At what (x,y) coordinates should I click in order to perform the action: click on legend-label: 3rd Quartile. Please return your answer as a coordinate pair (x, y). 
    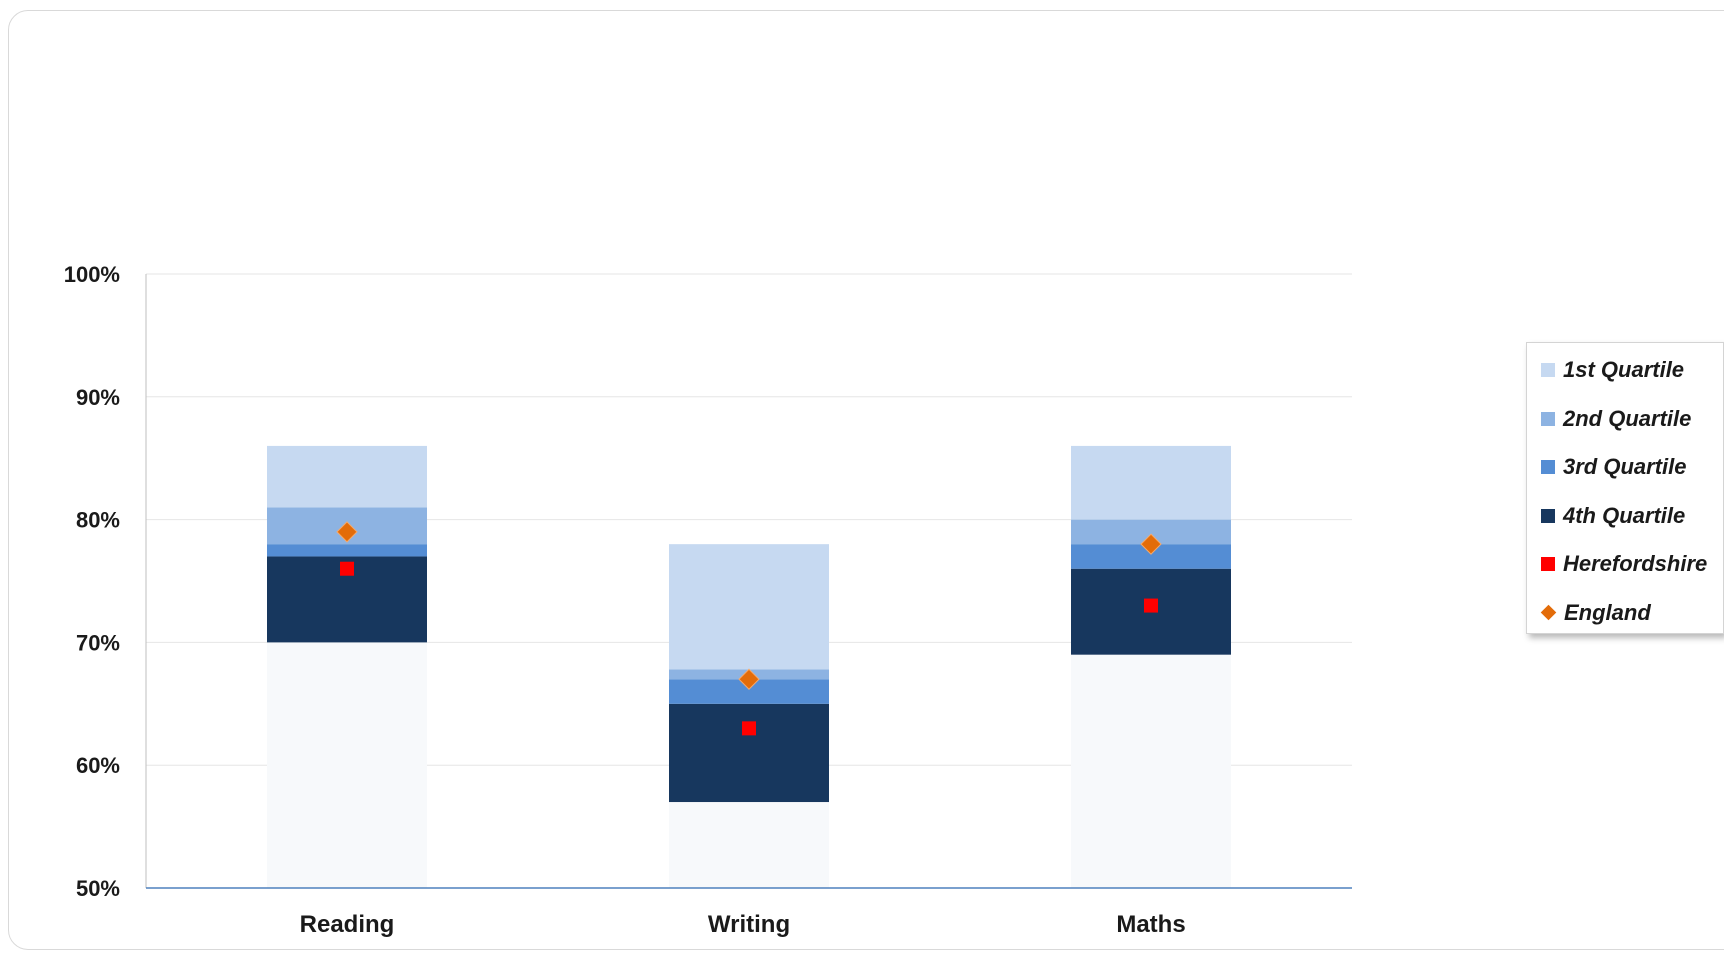
    Looking at the image, I should click on (1625, 466).